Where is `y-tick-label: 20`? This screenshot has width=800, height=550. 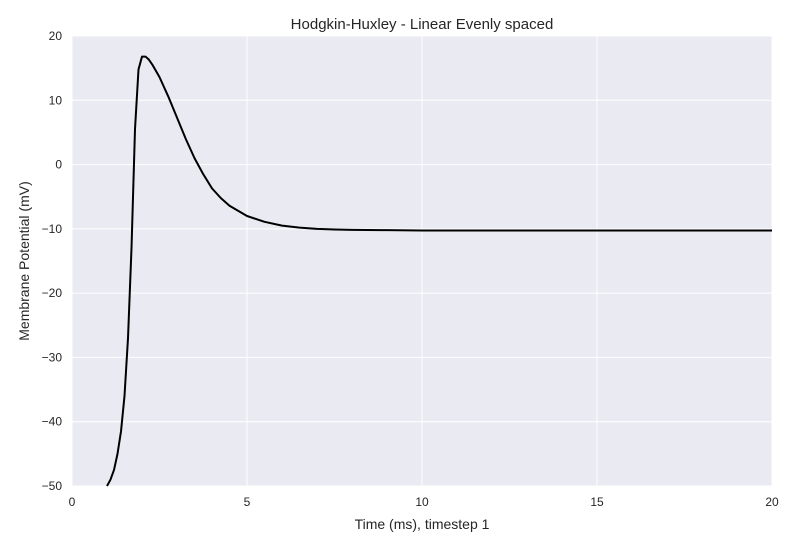 y-tick-label: 20 is located at coordinates (56, 36).